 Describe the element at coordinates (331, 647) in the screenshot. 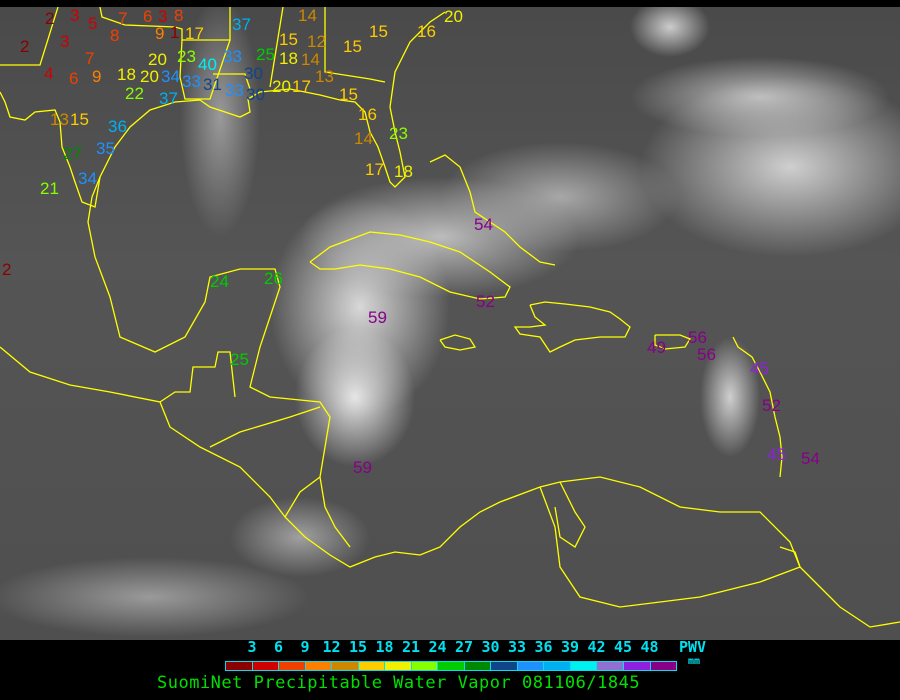

I see `legend-tick-label: 12` at that location.